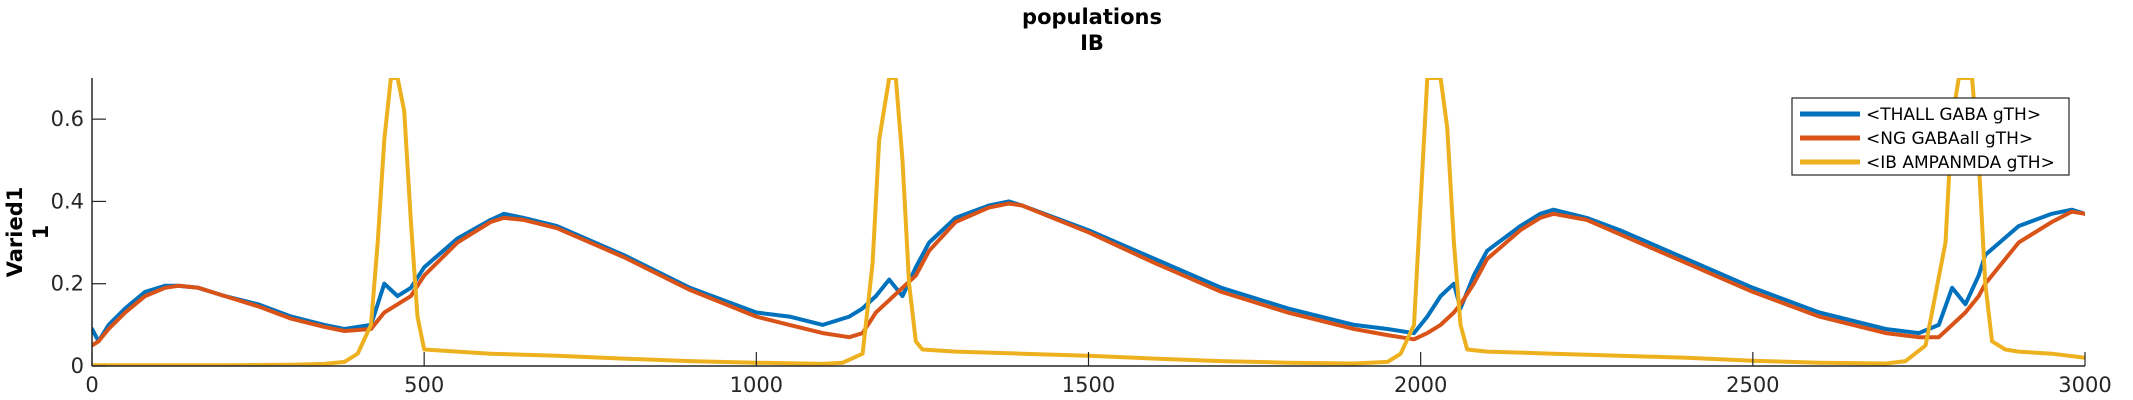 The image size is (2133, 400). Describe the element at coordinates (424, 385) in the screenshot. I see `x-tick-label: 500` at that location.